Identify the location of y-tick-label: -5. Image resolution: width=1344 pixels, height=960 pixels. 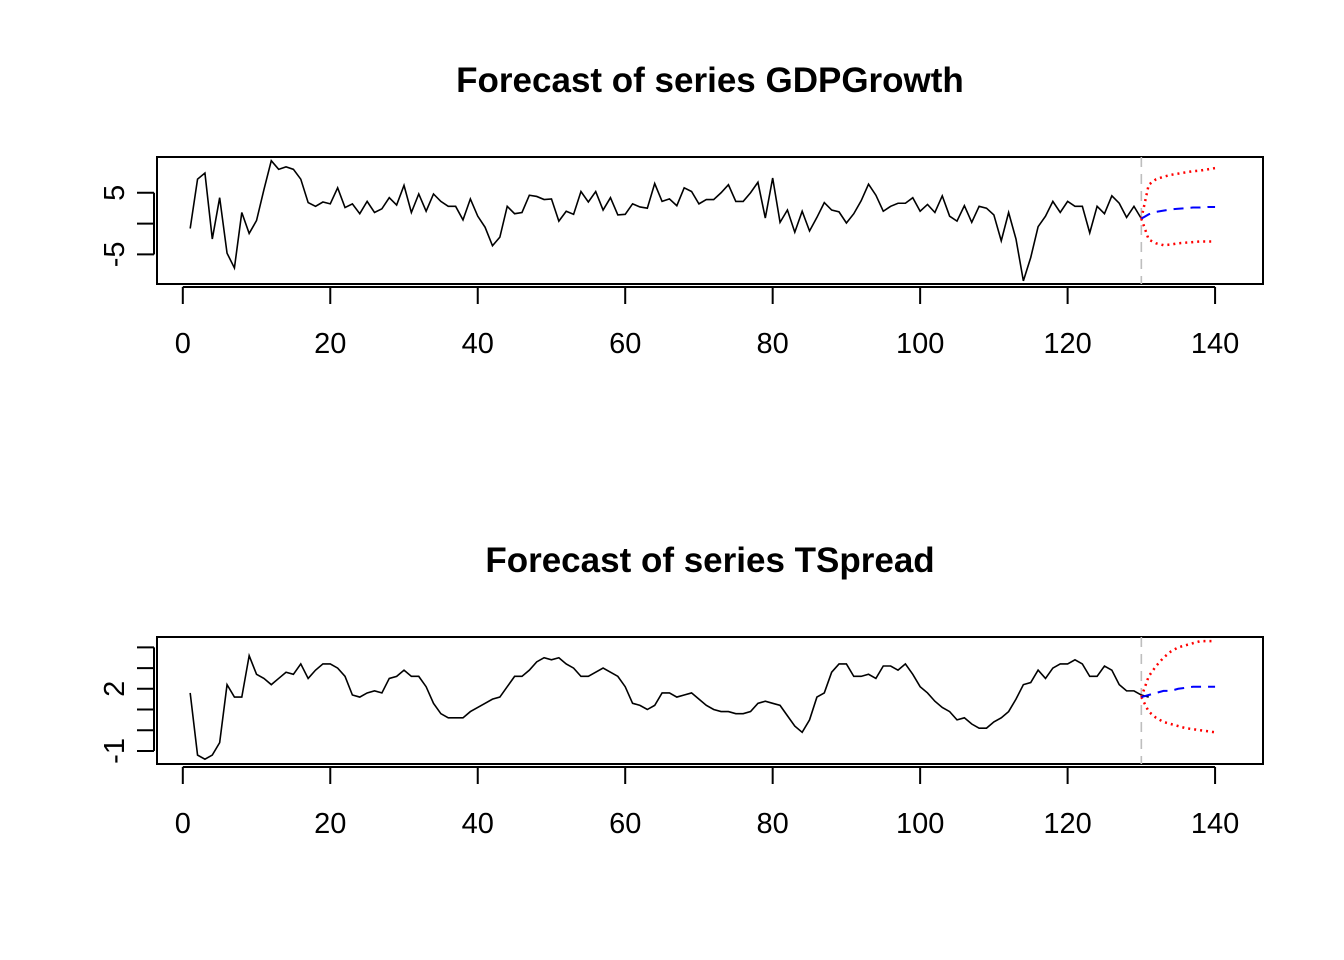
(115, 255).